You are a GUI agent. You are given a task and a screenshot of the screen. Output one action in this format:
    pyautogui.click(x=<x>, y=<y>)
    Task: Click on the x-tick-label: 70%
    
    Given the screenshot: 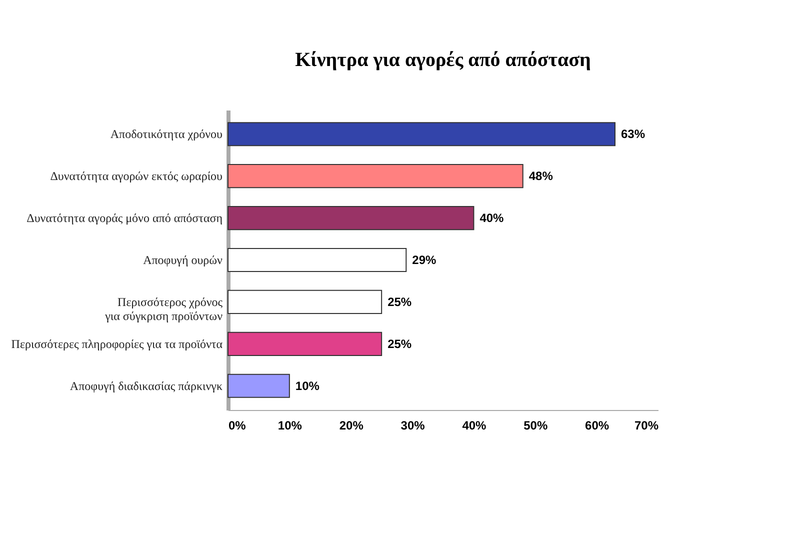 What is the action you would take?
    pyautogui.click(x=646, y=425)
    